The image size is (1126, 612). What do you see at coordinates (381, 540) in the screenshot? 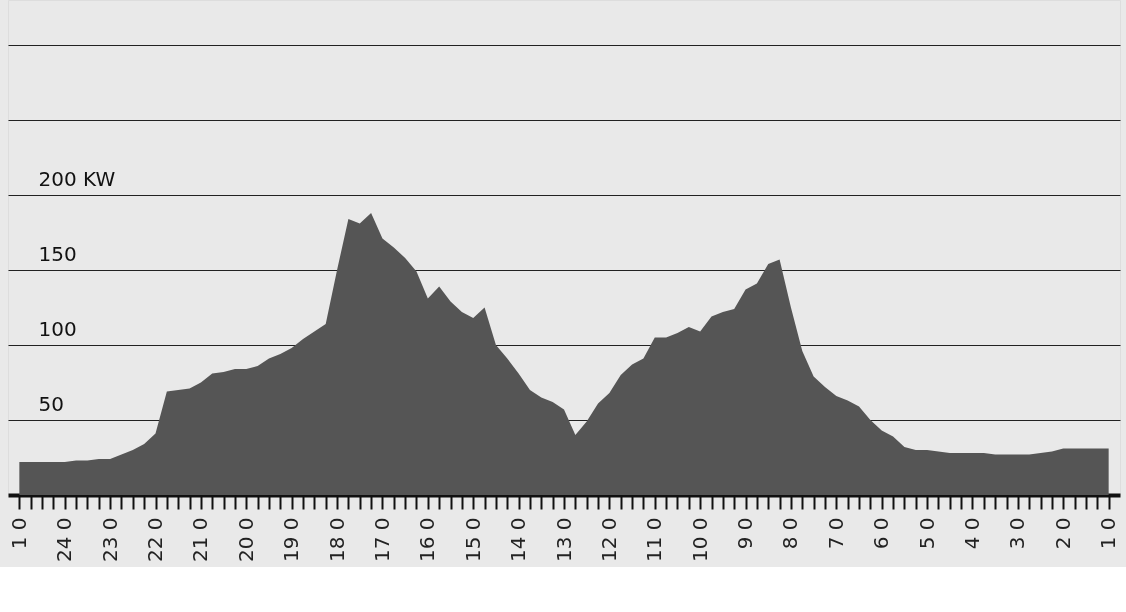
I see `x-tick-label: 17 0` at bounding box center [381, 540].